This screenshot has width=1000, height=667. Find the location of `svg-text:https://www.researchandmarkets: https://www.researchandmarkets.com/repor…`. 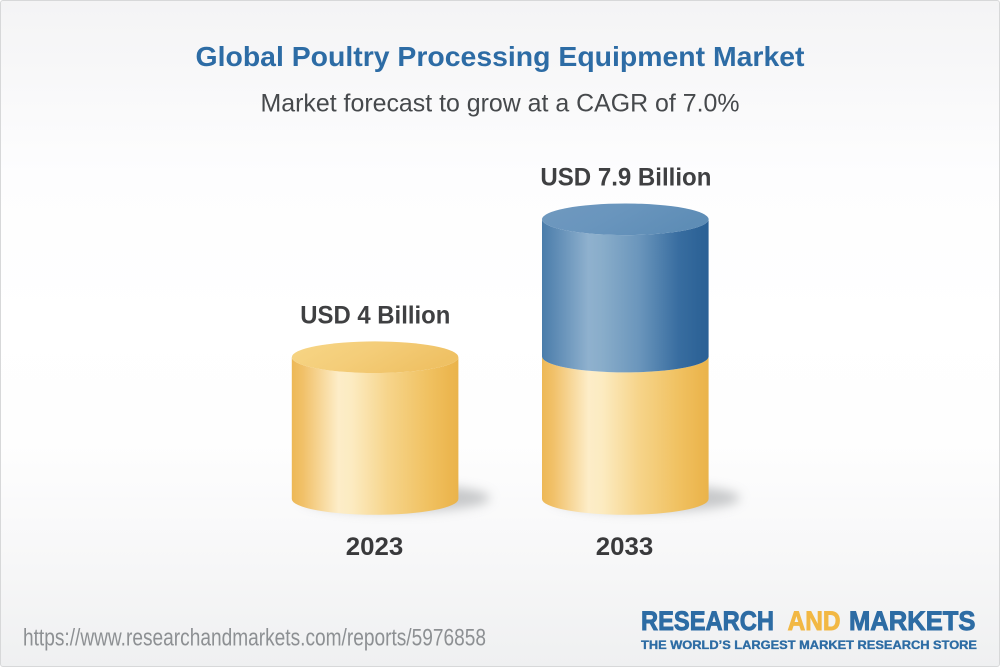

svg-text:https://www.researchandmarkets: https://www.researchandmarkets.com/repor… is located at coordinates (254, 638).